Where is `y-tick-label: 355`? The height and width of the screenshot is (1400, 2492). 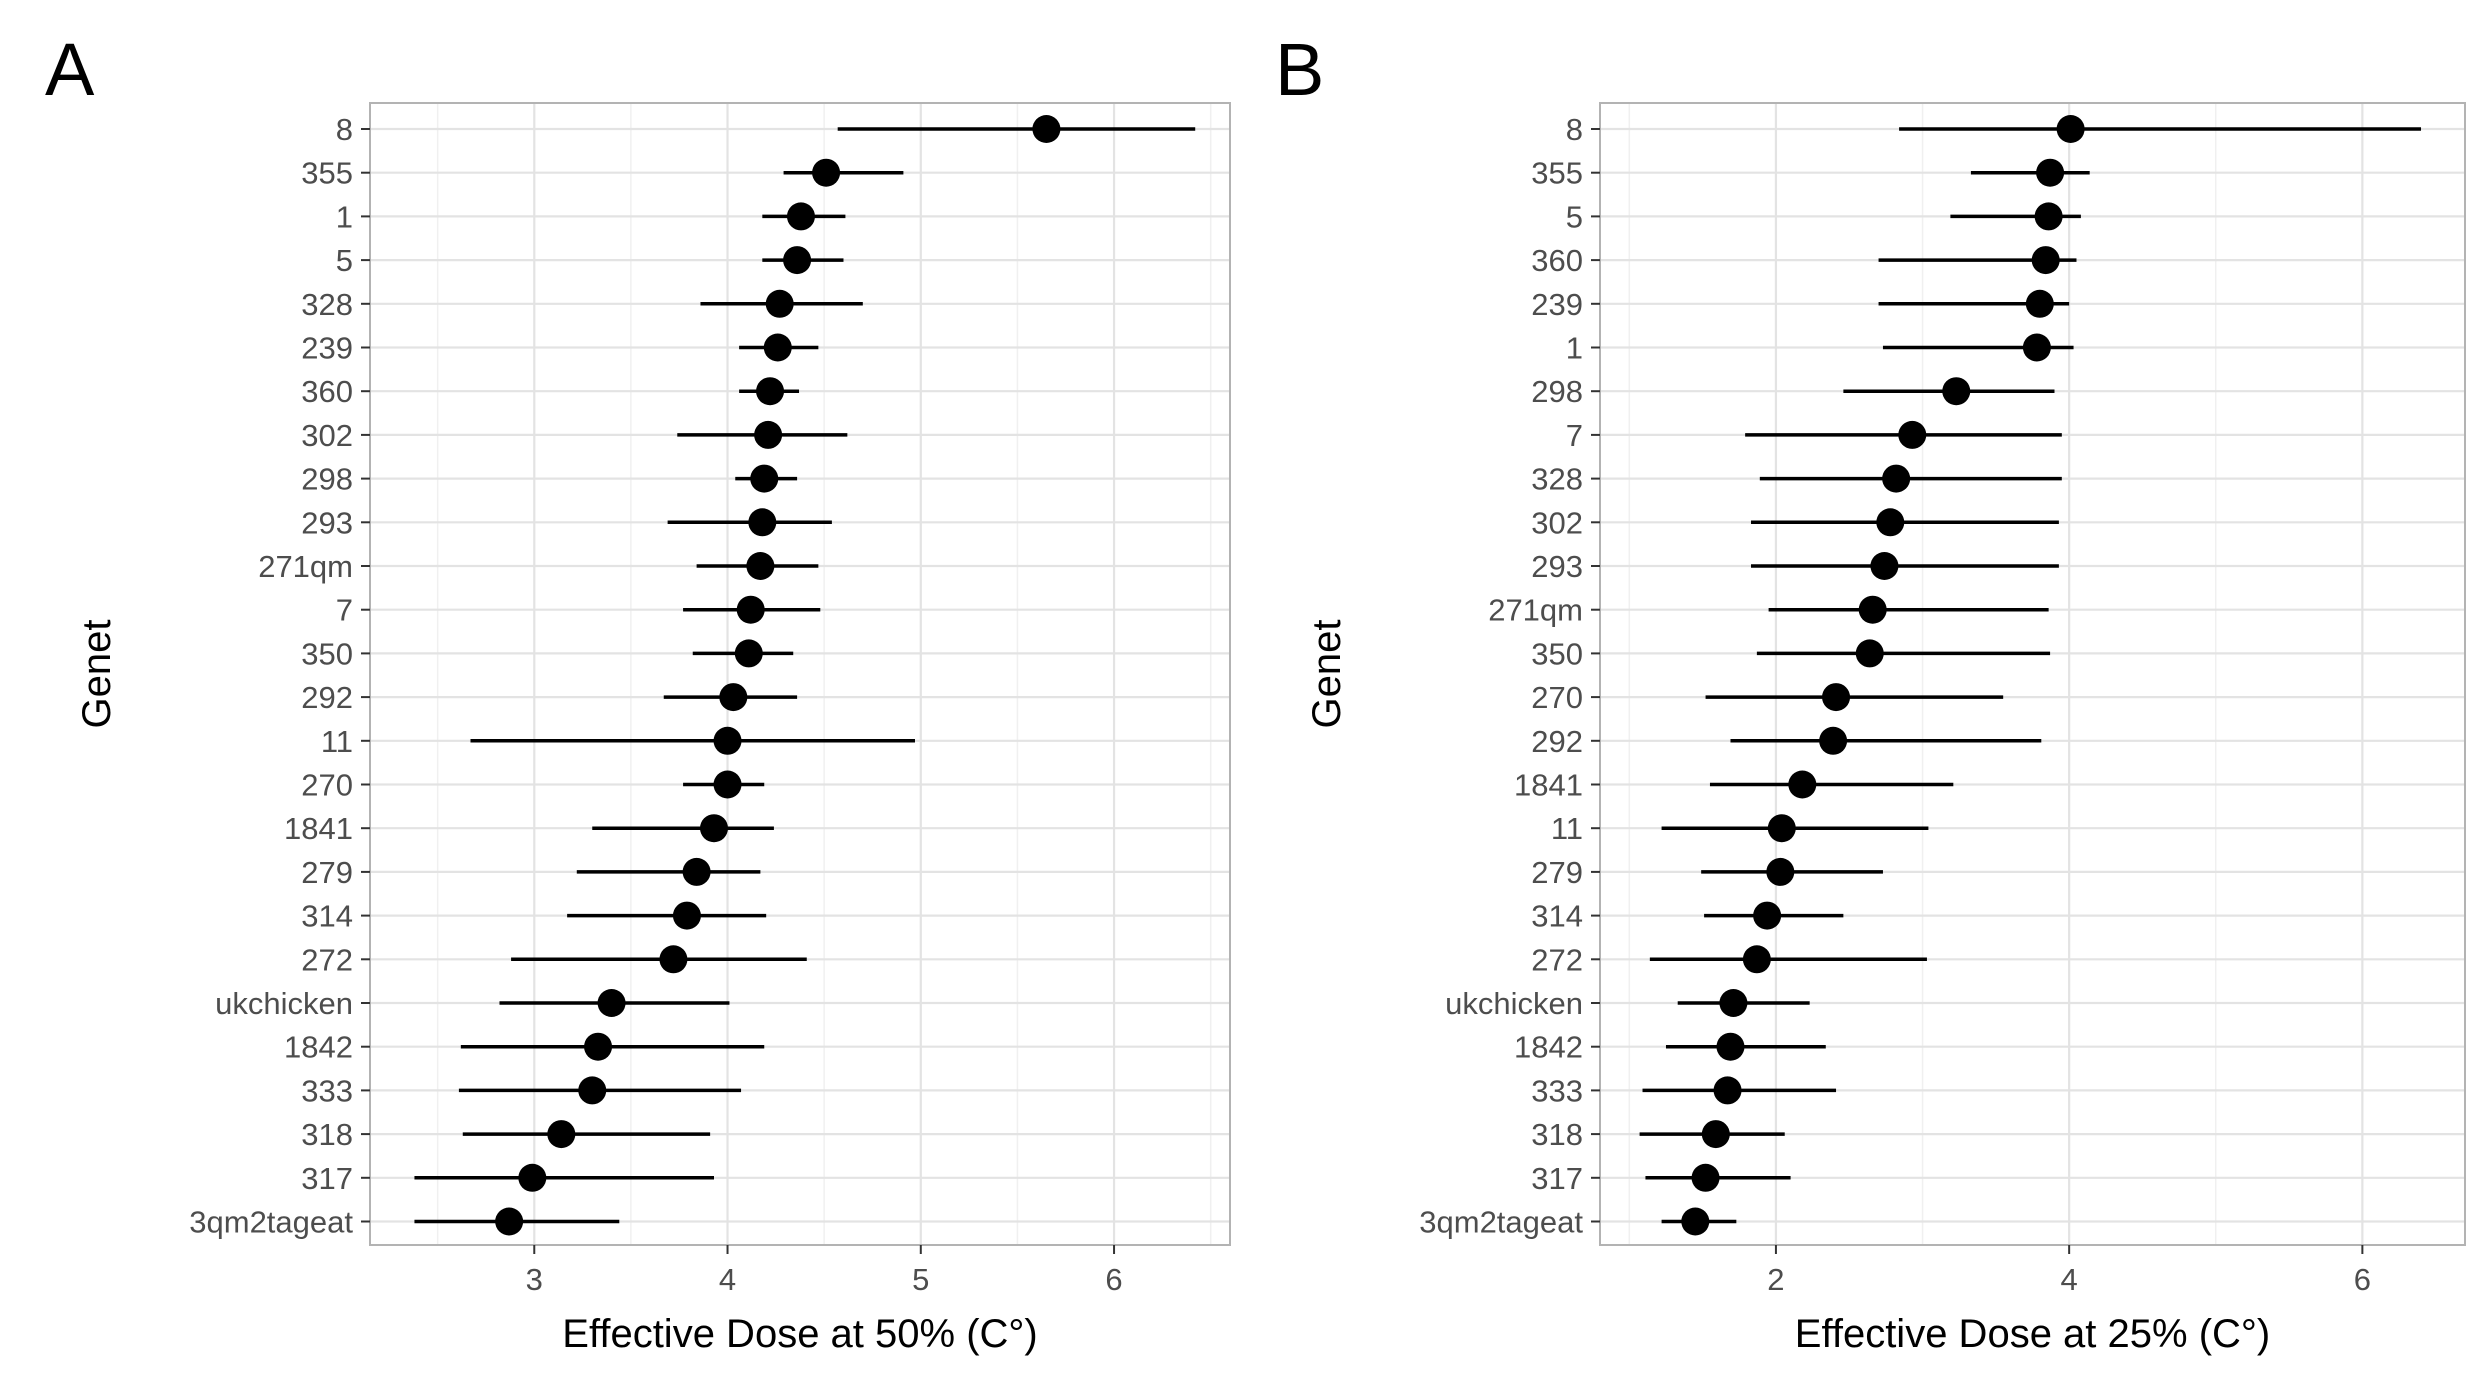 y-tick-label: 355 is located at coordinates (1557, 173).